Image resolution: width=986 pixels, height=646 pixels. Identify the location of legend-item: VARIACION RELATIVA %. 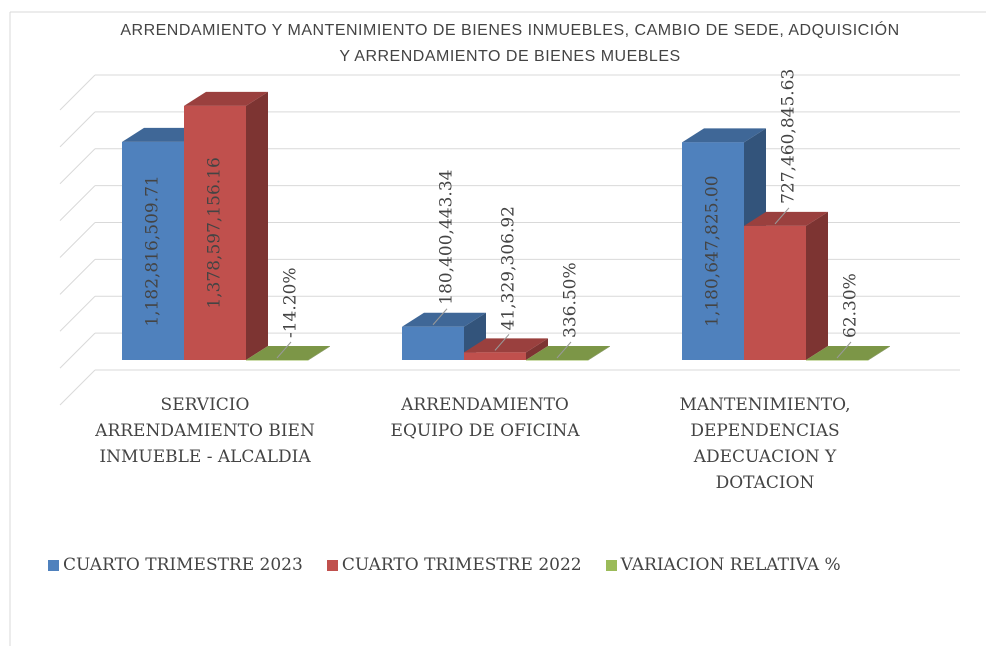
(730, 565).